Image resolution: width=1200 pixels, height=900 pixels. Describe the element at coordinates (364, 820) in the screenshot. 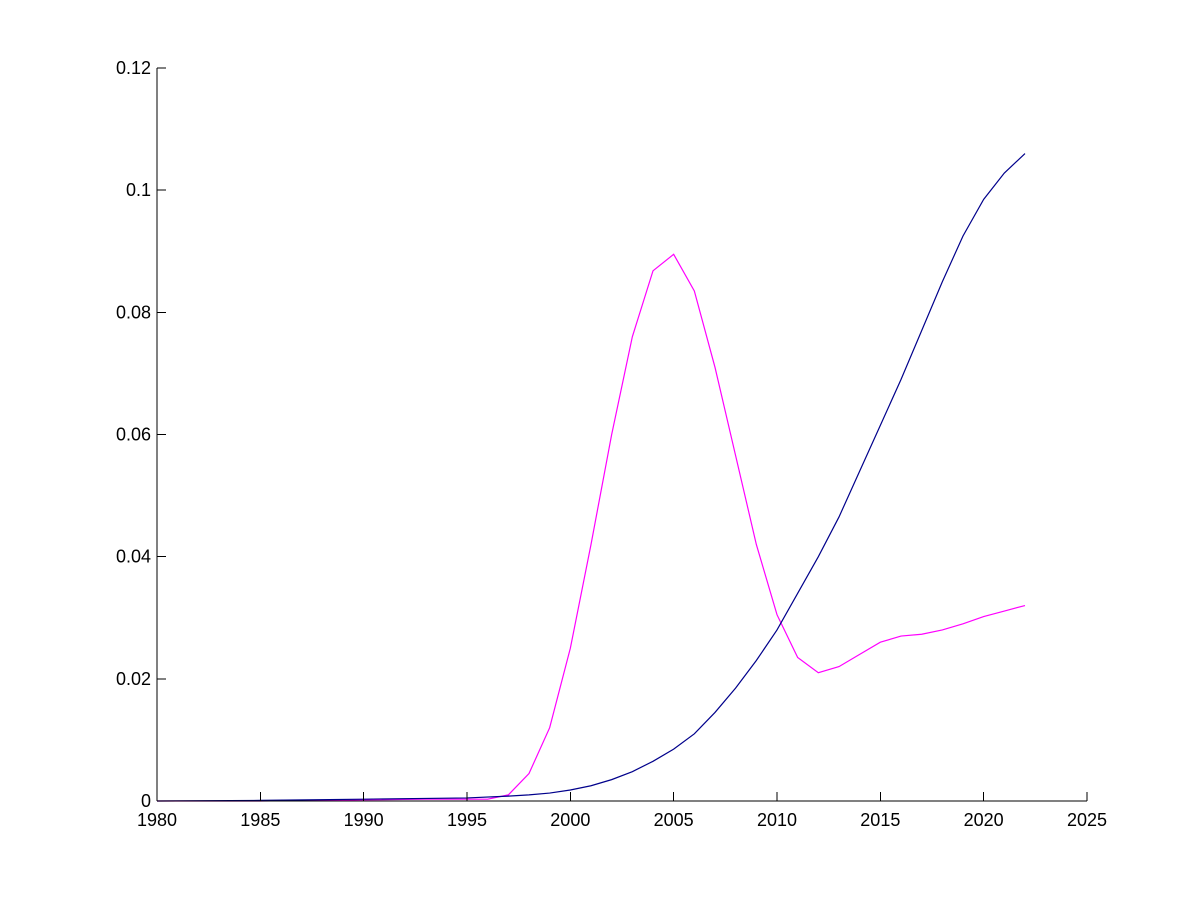

I see `x-tick-label: 1990` at that location.